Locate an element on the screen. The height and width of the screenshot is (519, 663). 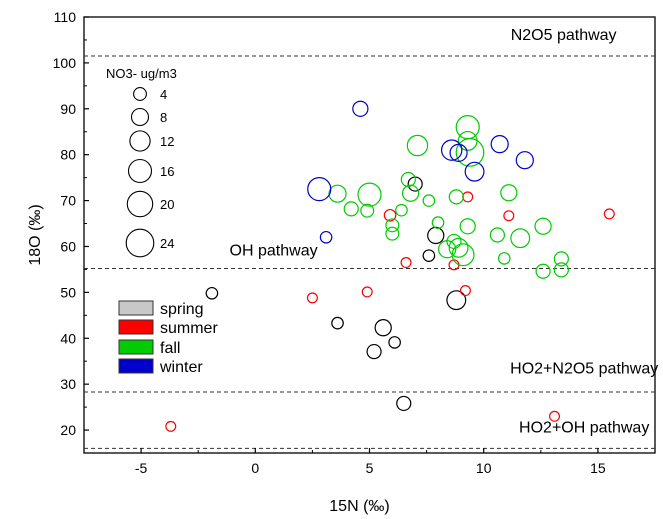
x-axis-label: 15N (‰) is located at coordinates (359, 506).